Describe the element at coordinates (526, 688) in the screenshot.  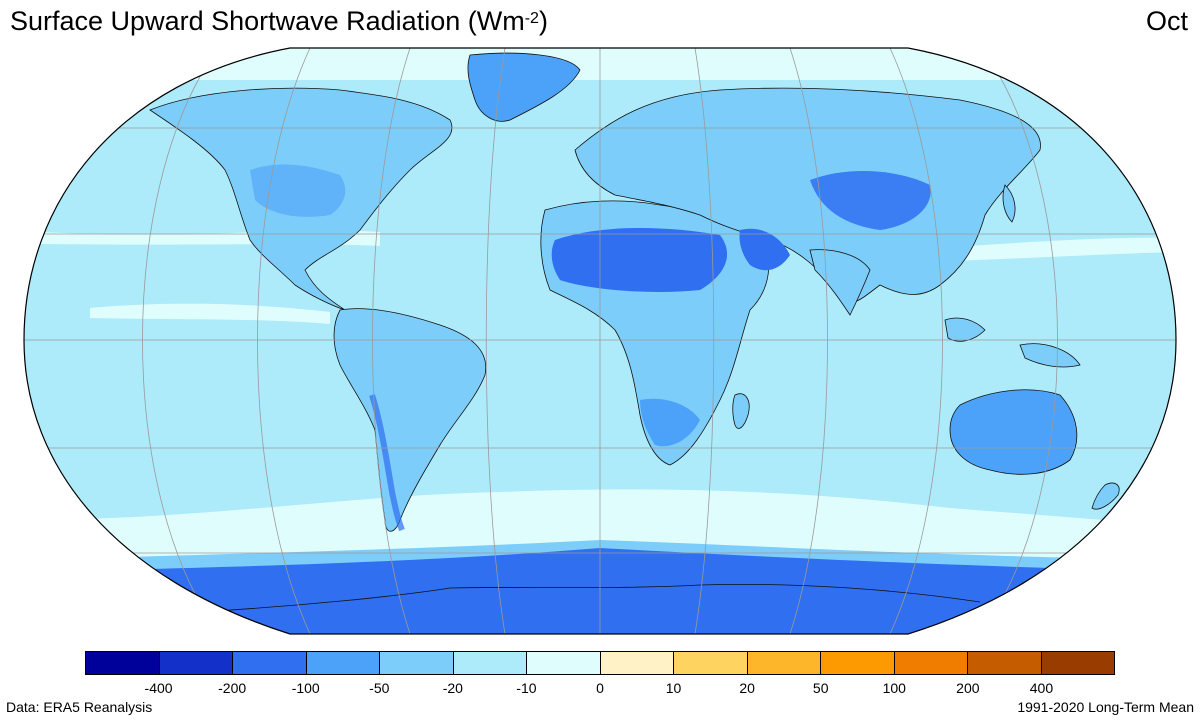
I see `colorbar-tick-label: -10` at that location.